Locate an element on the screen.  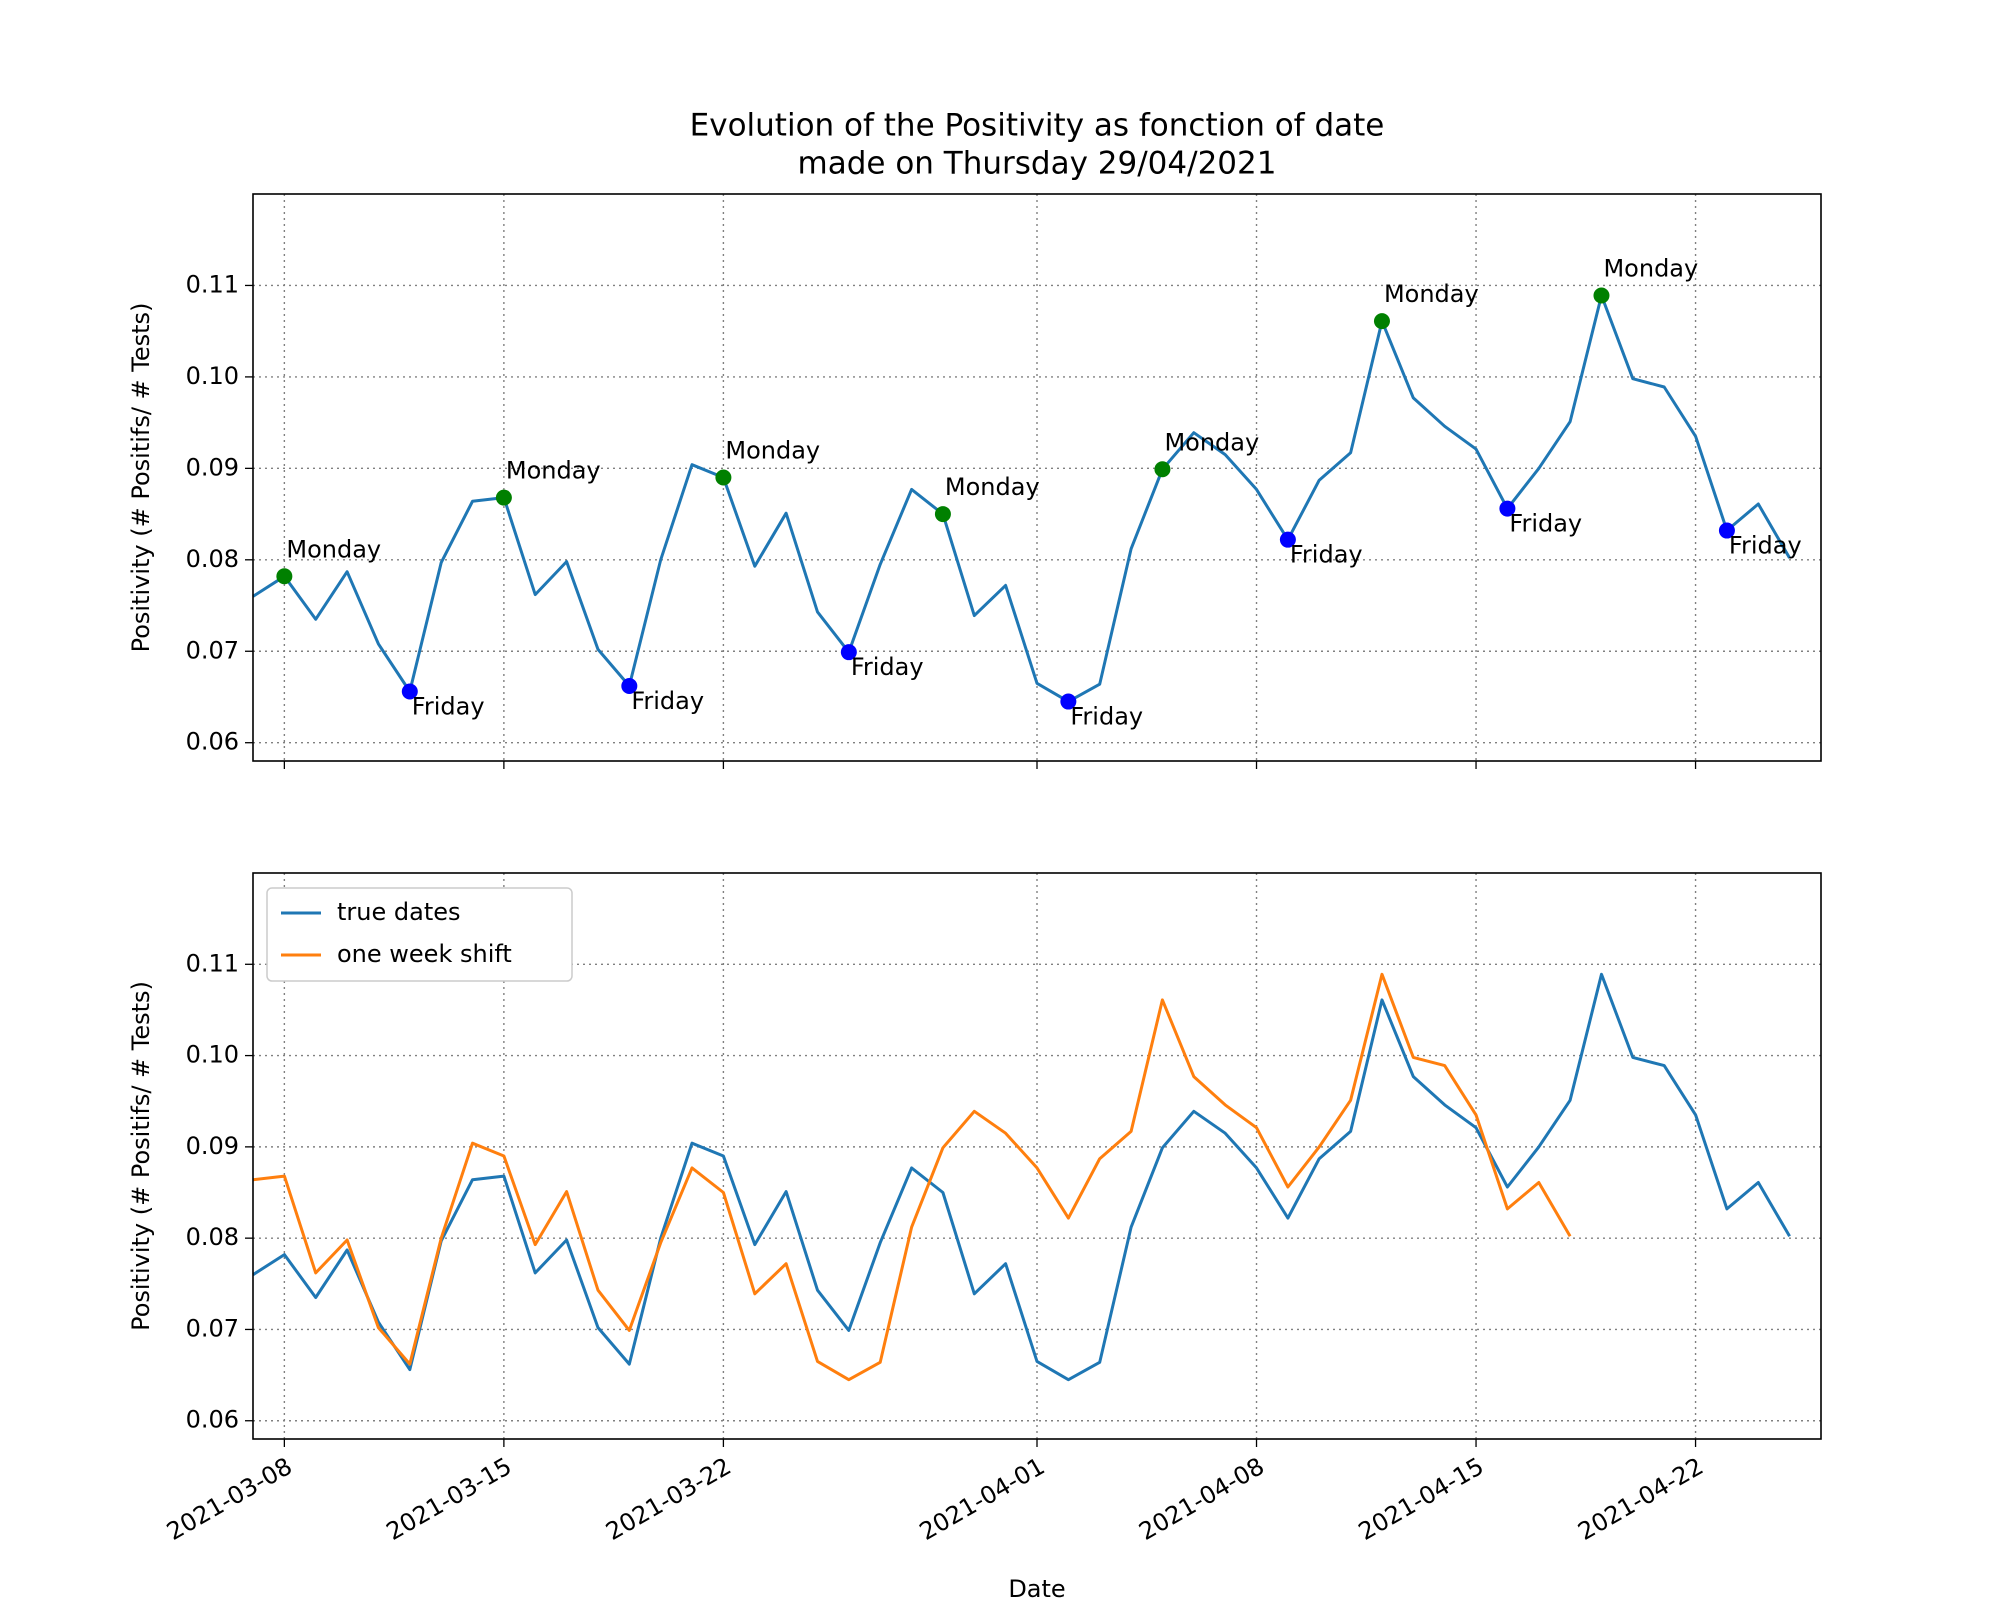
legend-label: one week shift is located at coordinates (424, 954).